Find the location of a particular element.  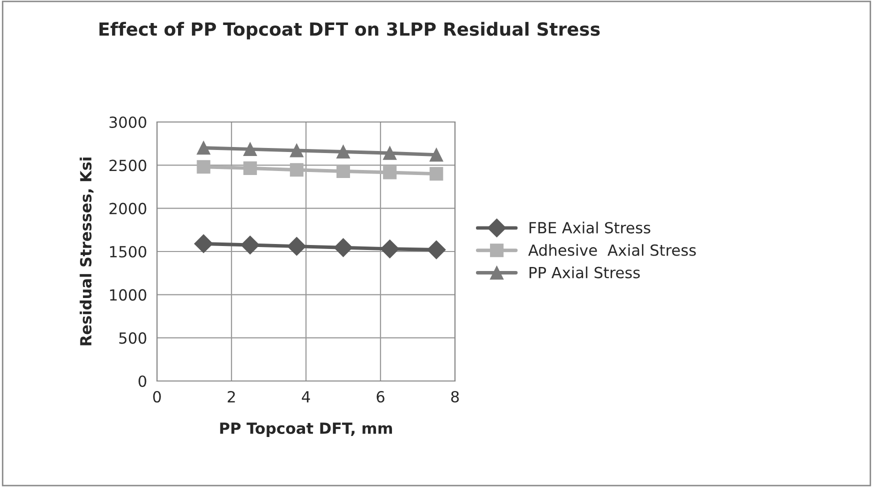

chart-title: Effect of PP Topcoat DFT on 3LPP Residual Stress is located at coordinates (349, 31).